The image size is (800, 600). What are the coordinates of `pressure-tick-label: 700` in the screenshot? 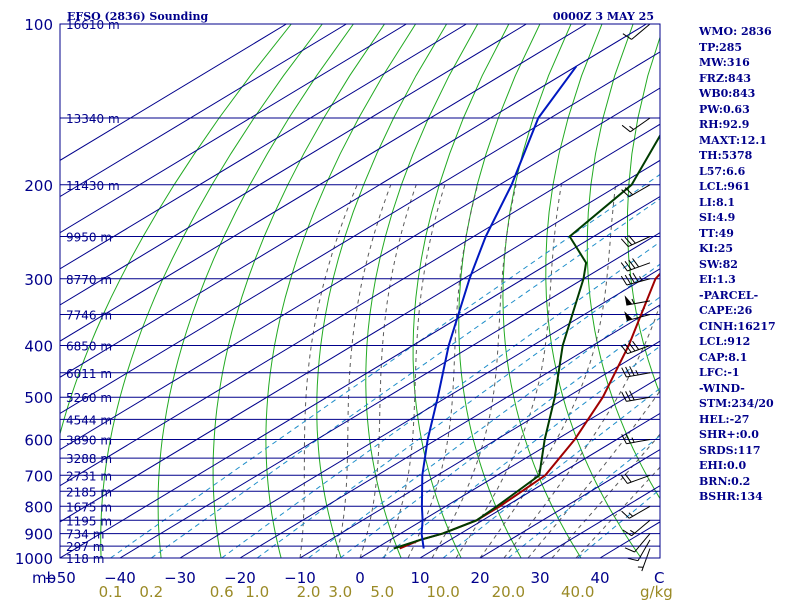 It's located at (38, 476).